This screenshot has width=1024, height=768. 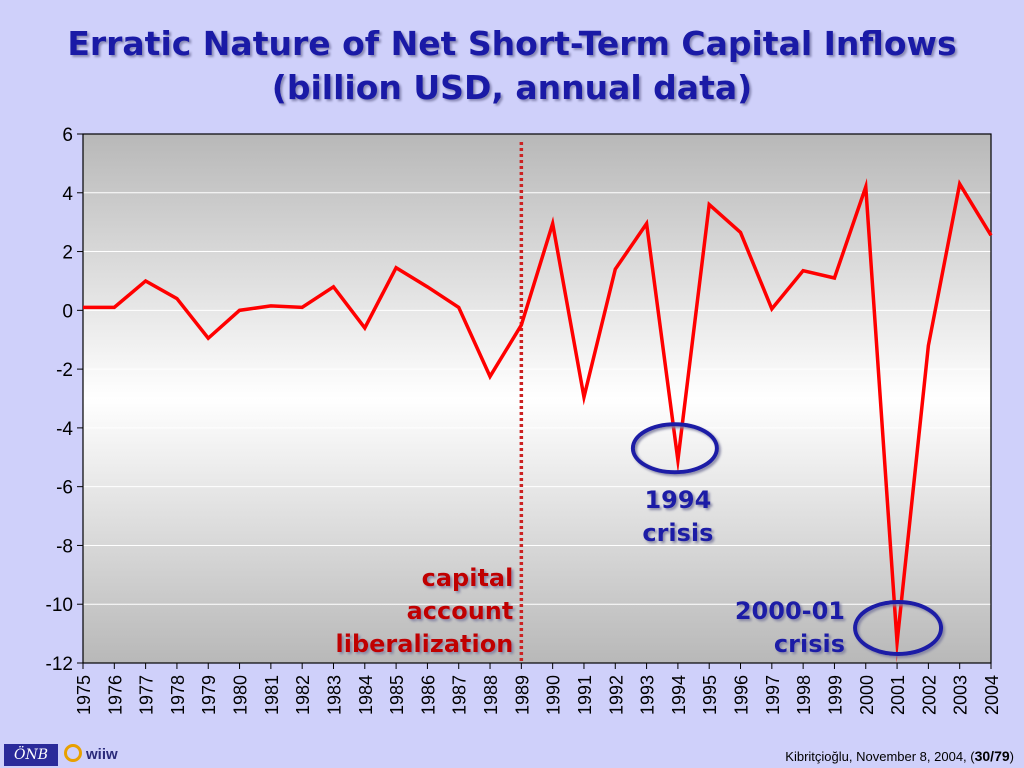 What do you see at coordinates (31, 755) in the screenshot?
I see `onb-logo: ÖNB` at bounding box center [31, 755].